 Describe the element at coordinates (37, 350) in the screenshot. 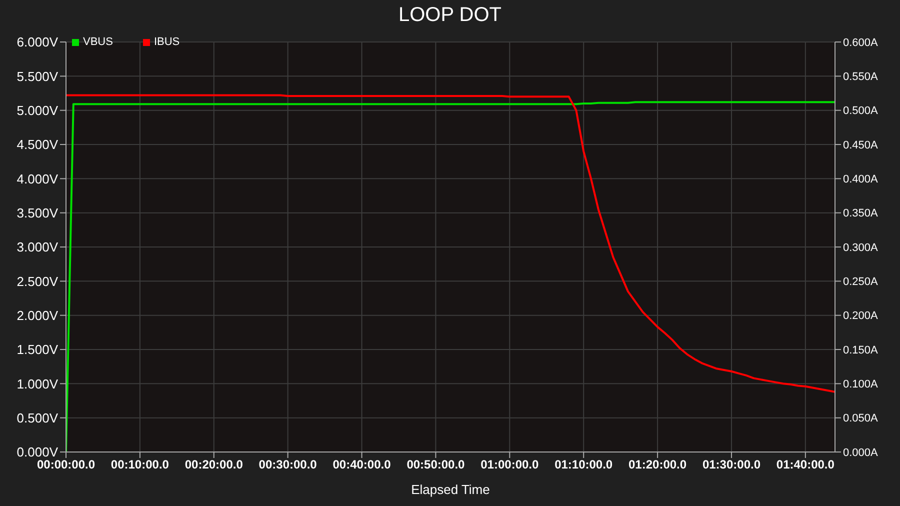

I see `y-tick-label: 1.500V` at that location.